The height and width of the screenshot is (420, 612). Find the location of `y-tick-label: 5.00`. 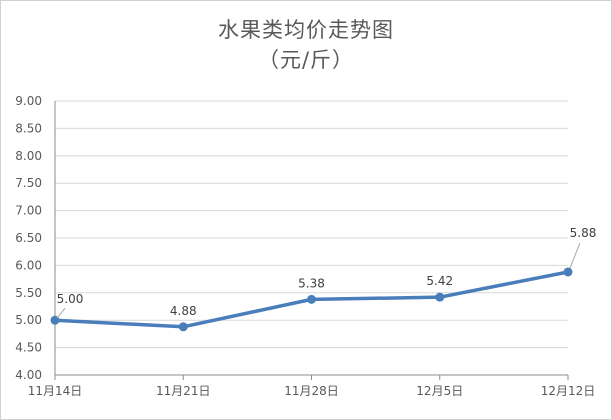

y-tick-label: 5.00 is located at coordinates (28, 320).